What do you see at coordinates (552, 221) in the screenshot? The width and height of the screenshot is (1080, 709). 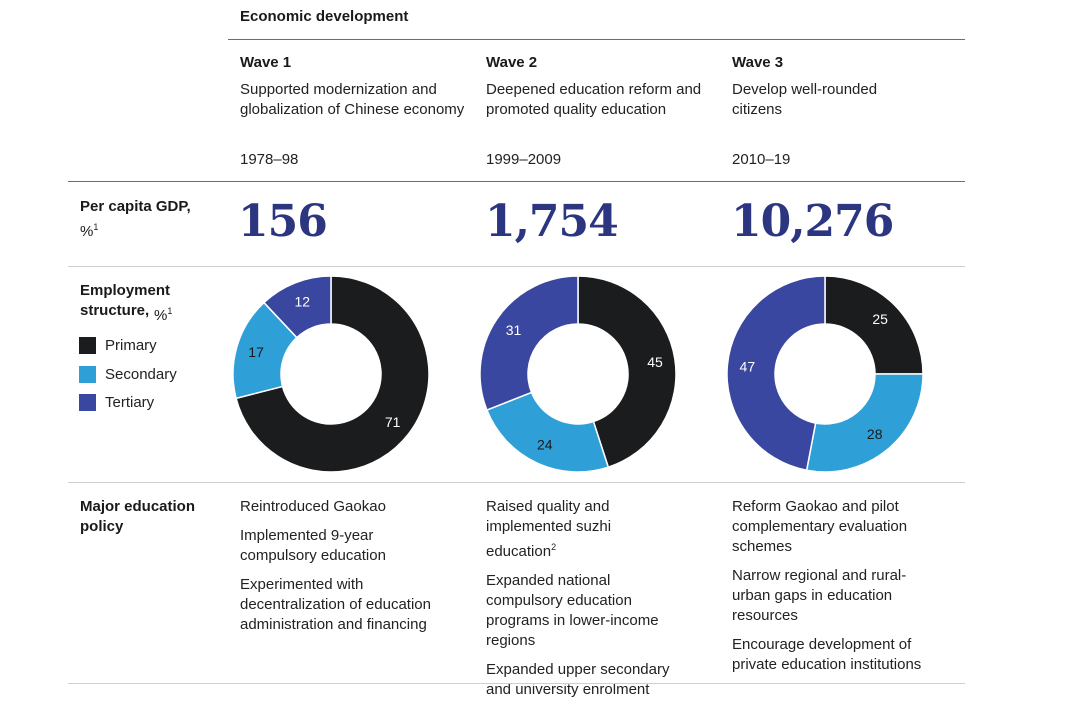 I see `gdp-value-wave-2: 1,754` at bounding box center [552, 221].